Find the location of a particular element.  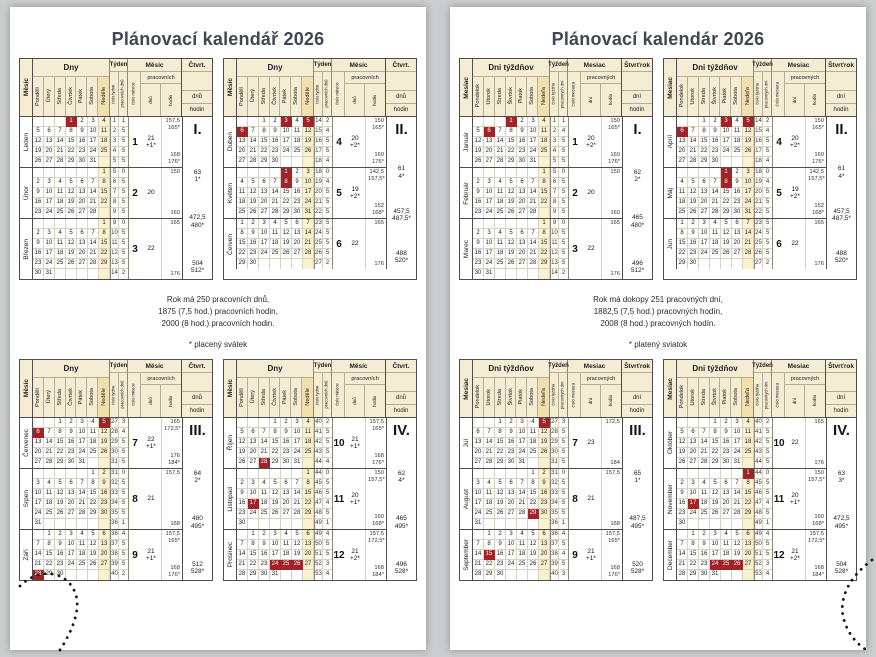

month-hours: 157,5 165* 168 176* is located at coordinates (171, 142).